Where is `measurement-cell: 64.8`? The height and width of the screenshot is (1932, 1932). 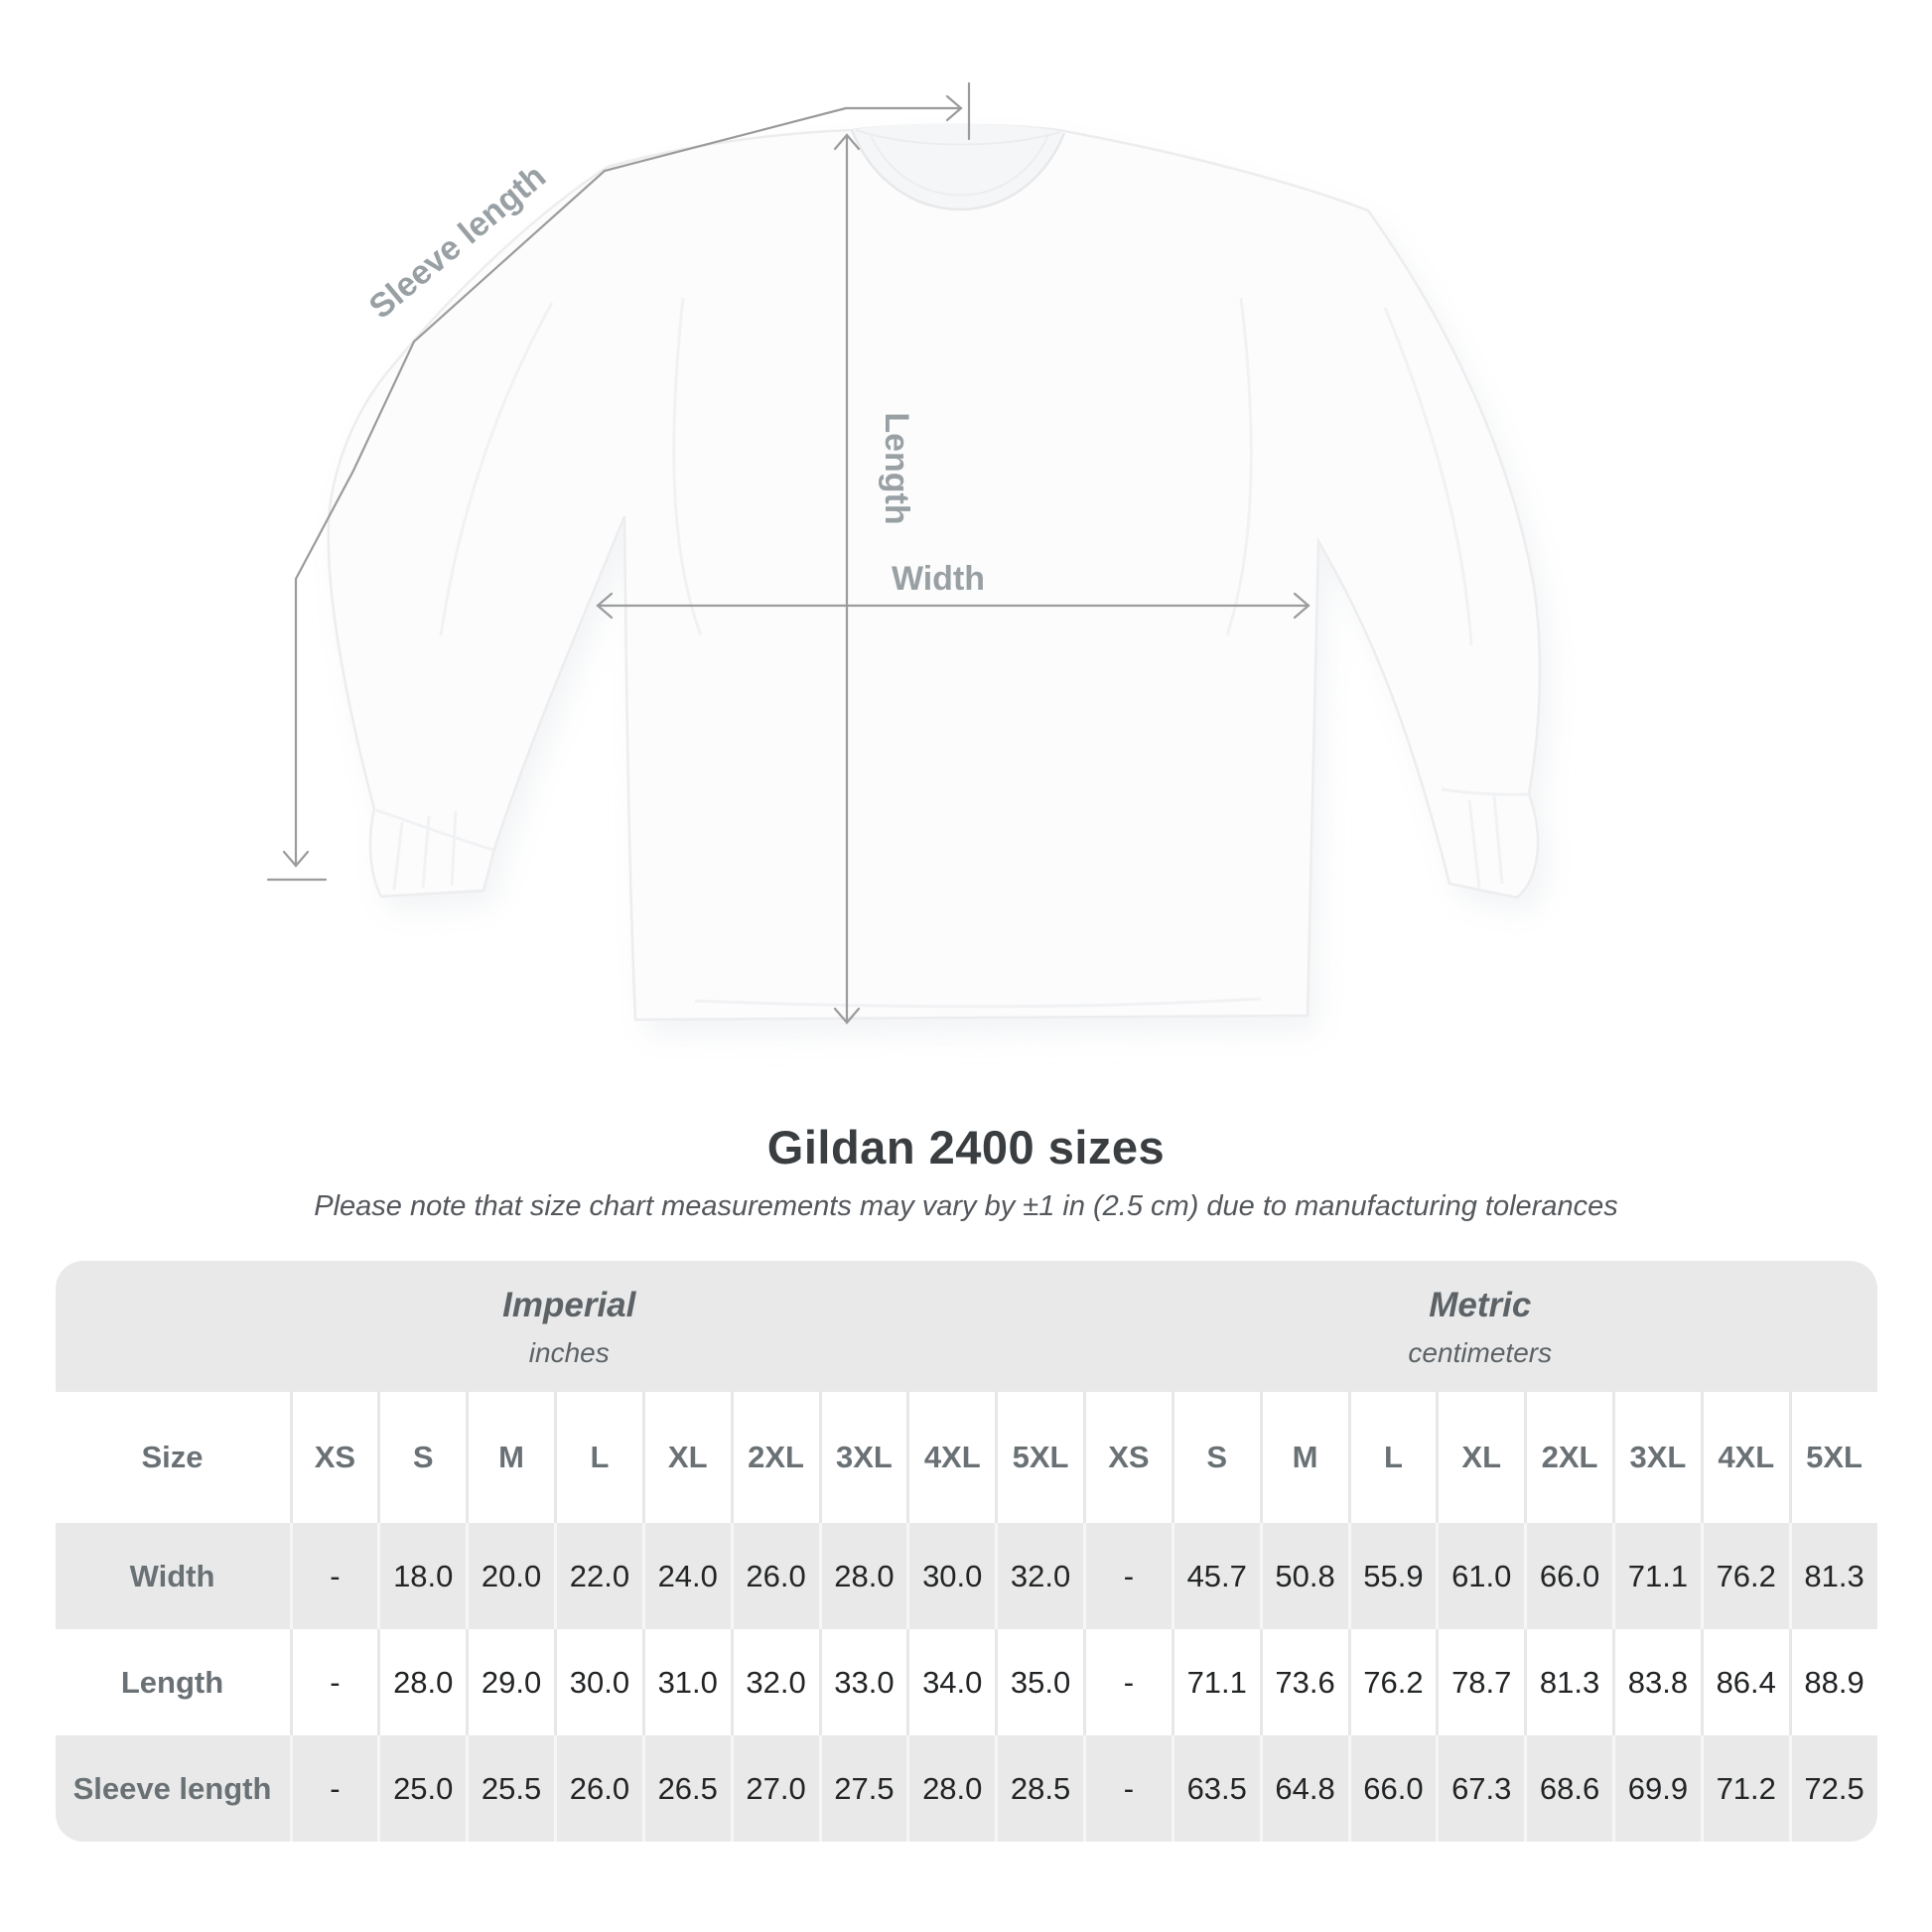 measurement-cell: 64.8 is located at coordinates (1303, 1788).